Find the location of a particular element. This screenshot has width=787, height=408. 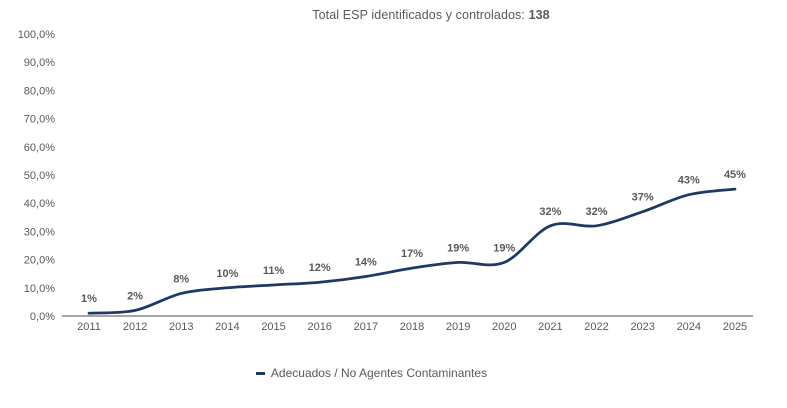

data-label: 17% is located at coordinates (412, 254).